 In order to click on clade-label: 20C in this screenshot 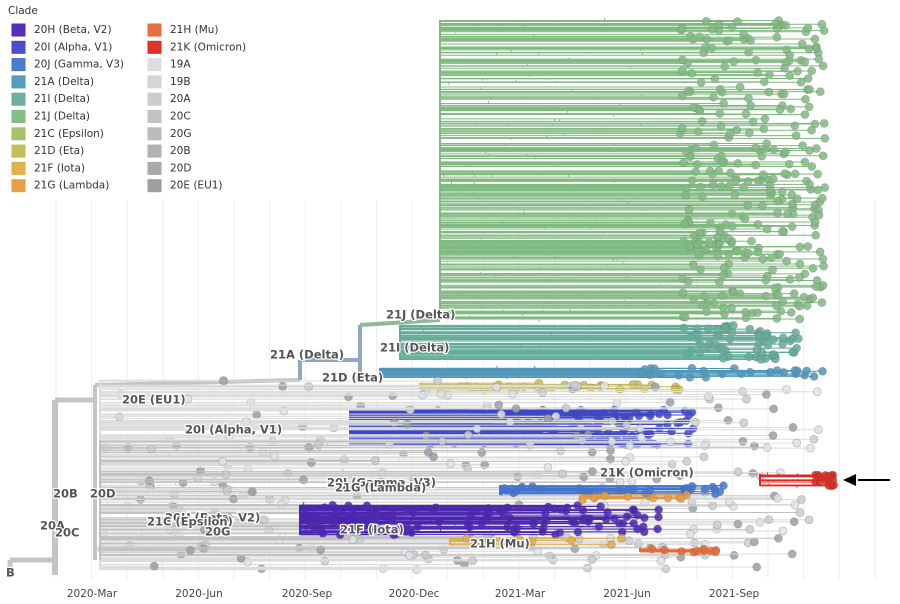, I will do `click(67, 533)`.